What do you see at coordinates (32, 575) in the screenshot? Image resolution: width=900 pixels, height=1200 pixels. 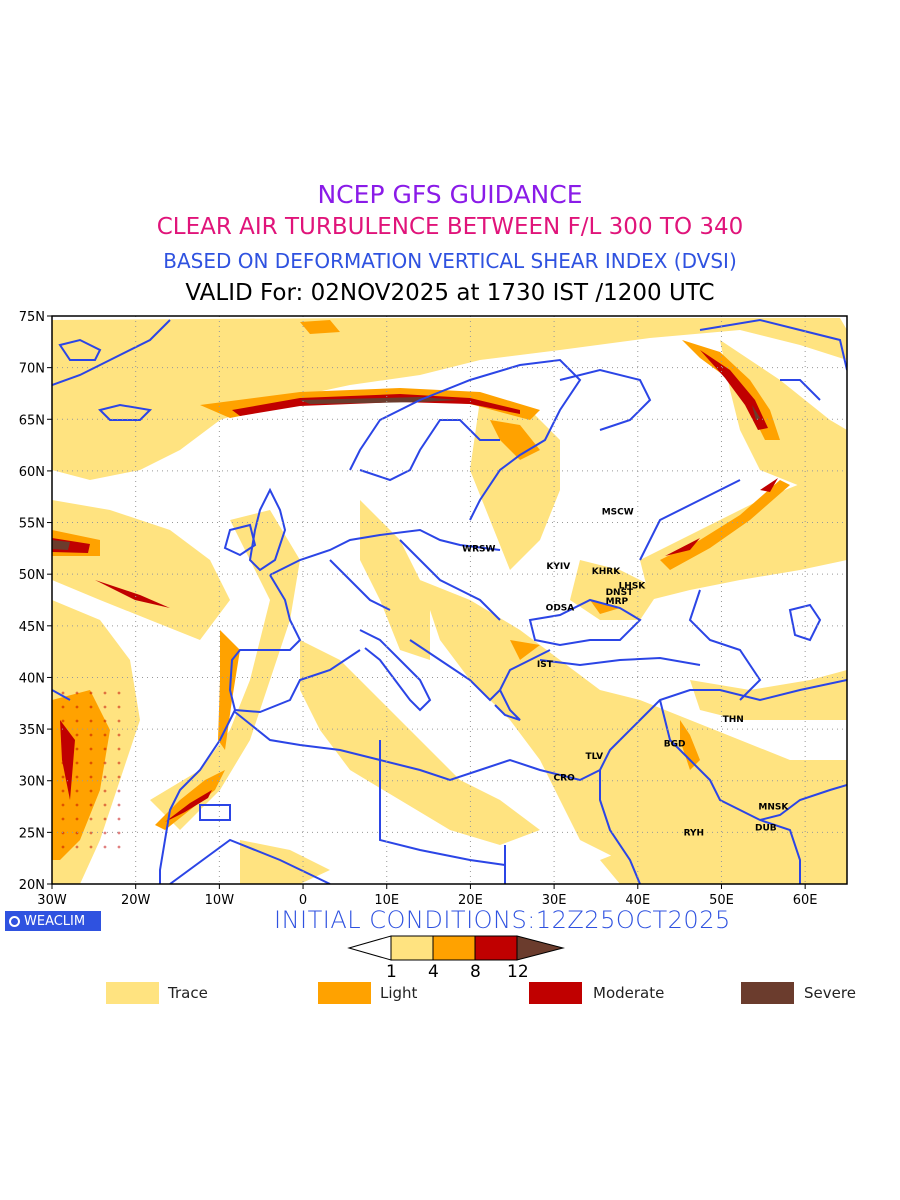 I see `lat-tick-label: 50N` at bounding box center [32, 575].